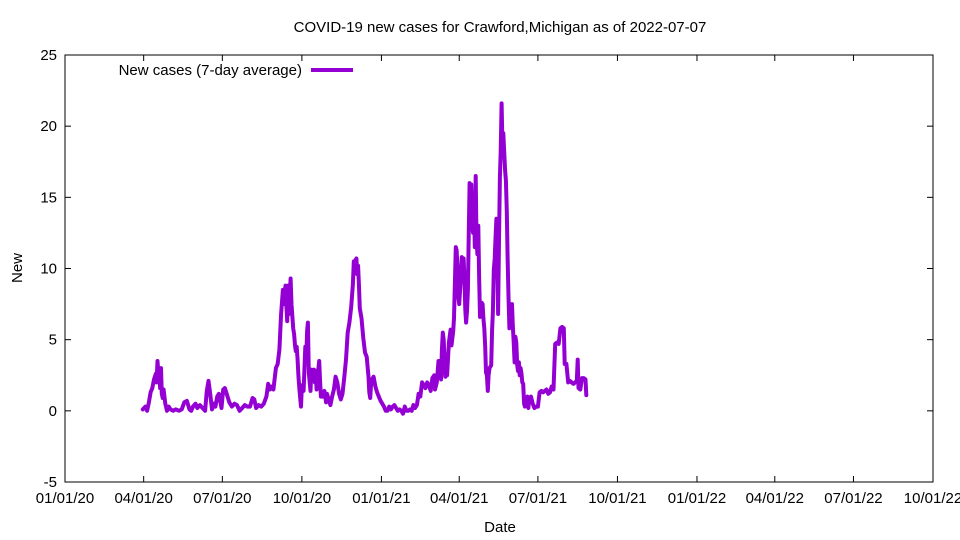 The width and height of the screenshot is (960, 540). What do you see at coordinates (775, 498) in the screenshot?
I see `x-tick-label: 04/01/22` at bounding box center [775, 498].